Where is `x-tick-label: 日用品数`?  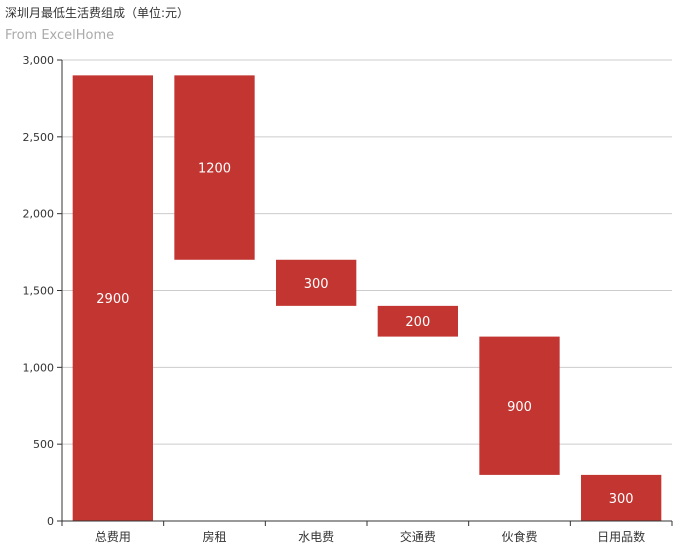
x-tick-label: 日用品数 is located at coordinates (621, 536).